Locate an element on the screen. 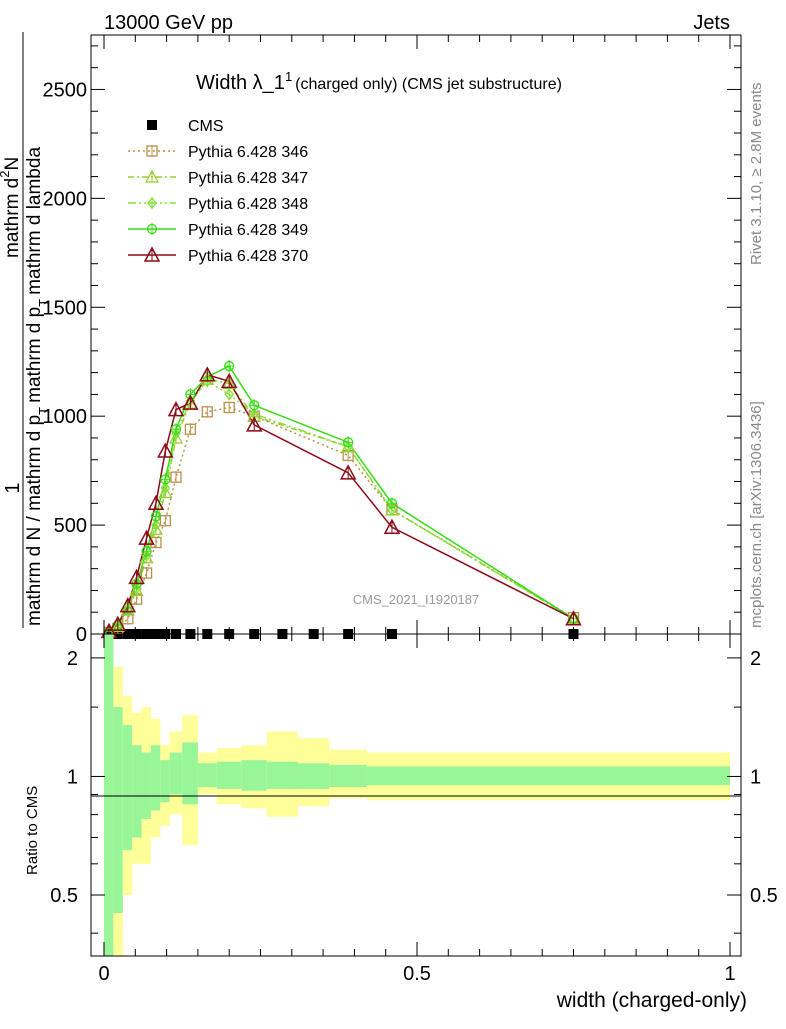 This screenshot has height=1029, width=786. ratio-ytick-label-left: 0.5 is located at coordinates (64, 896).